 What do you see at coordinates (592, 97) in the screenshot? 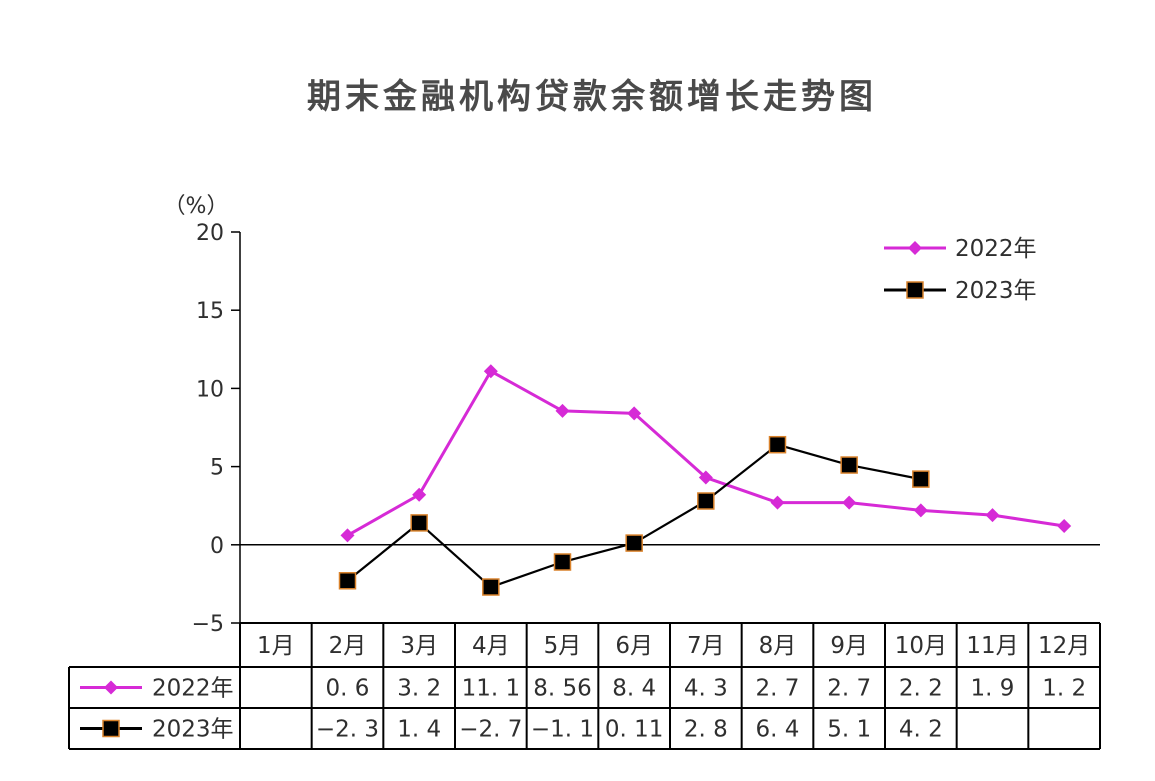
I see `chart-title: 期末金融机构贷款余额增长走势图` at bounding box center [592, 97].